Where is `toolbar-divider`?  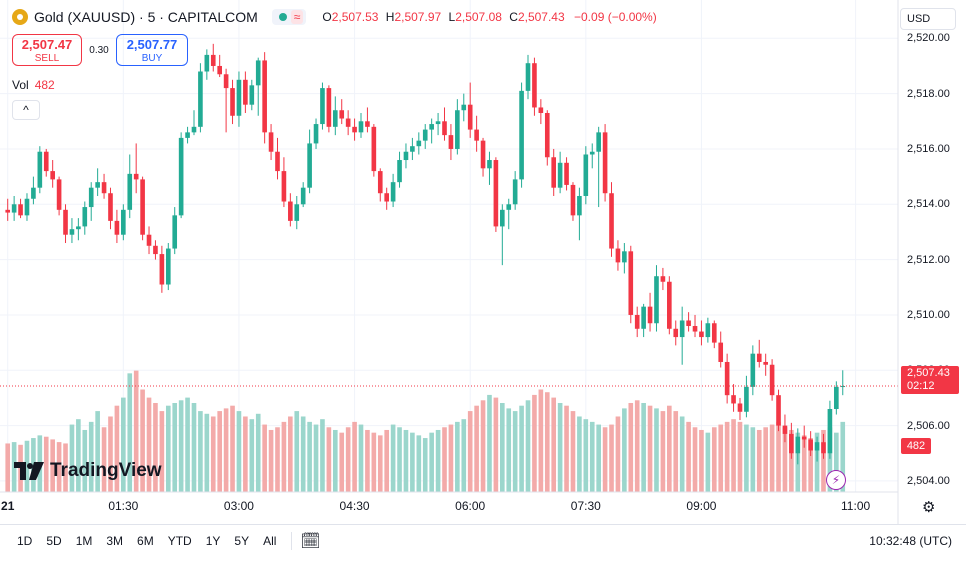 toolbar-divider is located at coordinates (292, 541).